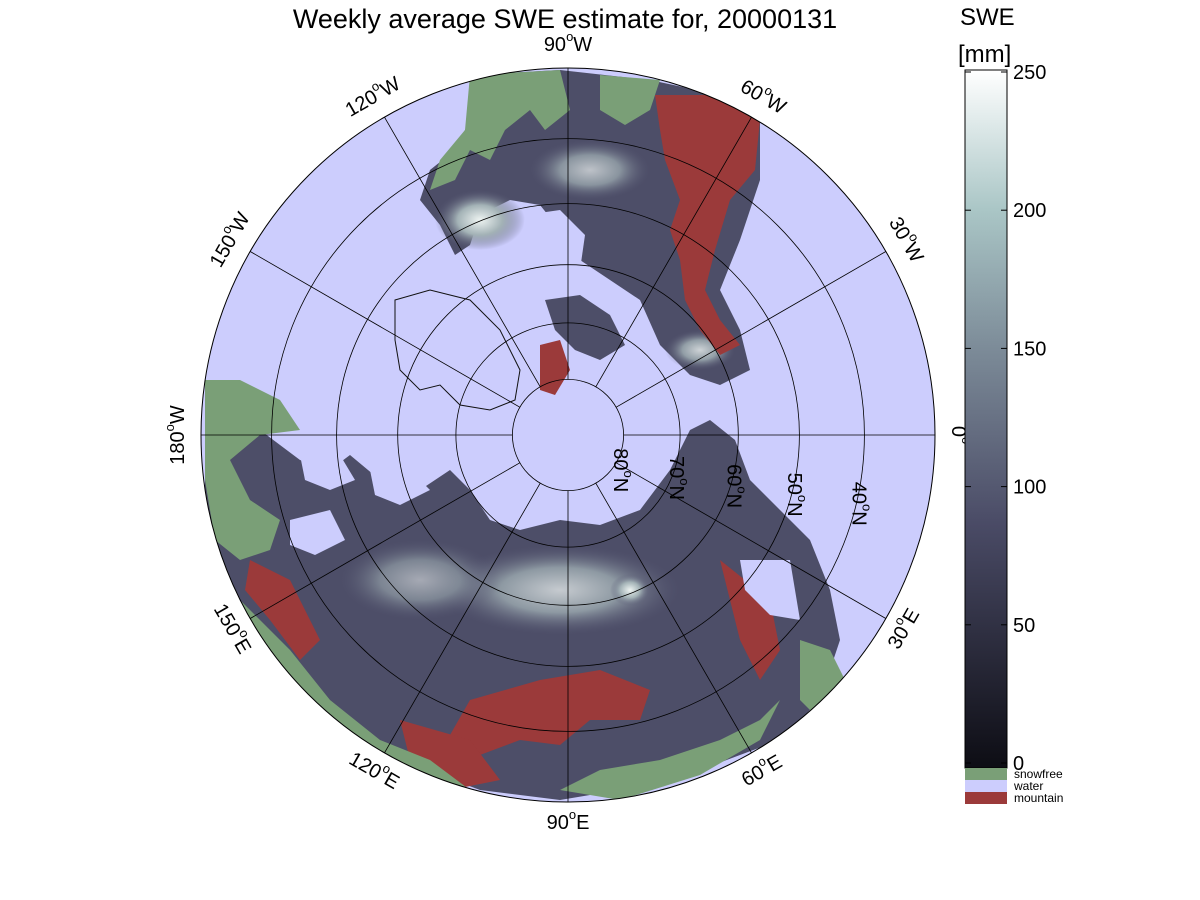 The image size is (1200, 900). Describe the element at coordinates (1029, 73) in the screenshot. I see `colorbar-tick-label: 250` at that location.